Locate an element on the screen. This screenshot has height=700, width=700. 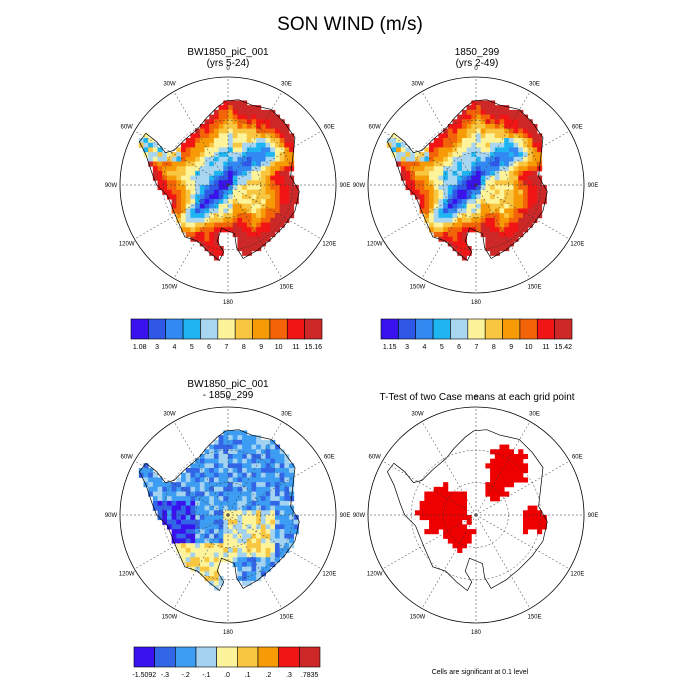
lon-label: 150W is located at coordinates (418, 617).